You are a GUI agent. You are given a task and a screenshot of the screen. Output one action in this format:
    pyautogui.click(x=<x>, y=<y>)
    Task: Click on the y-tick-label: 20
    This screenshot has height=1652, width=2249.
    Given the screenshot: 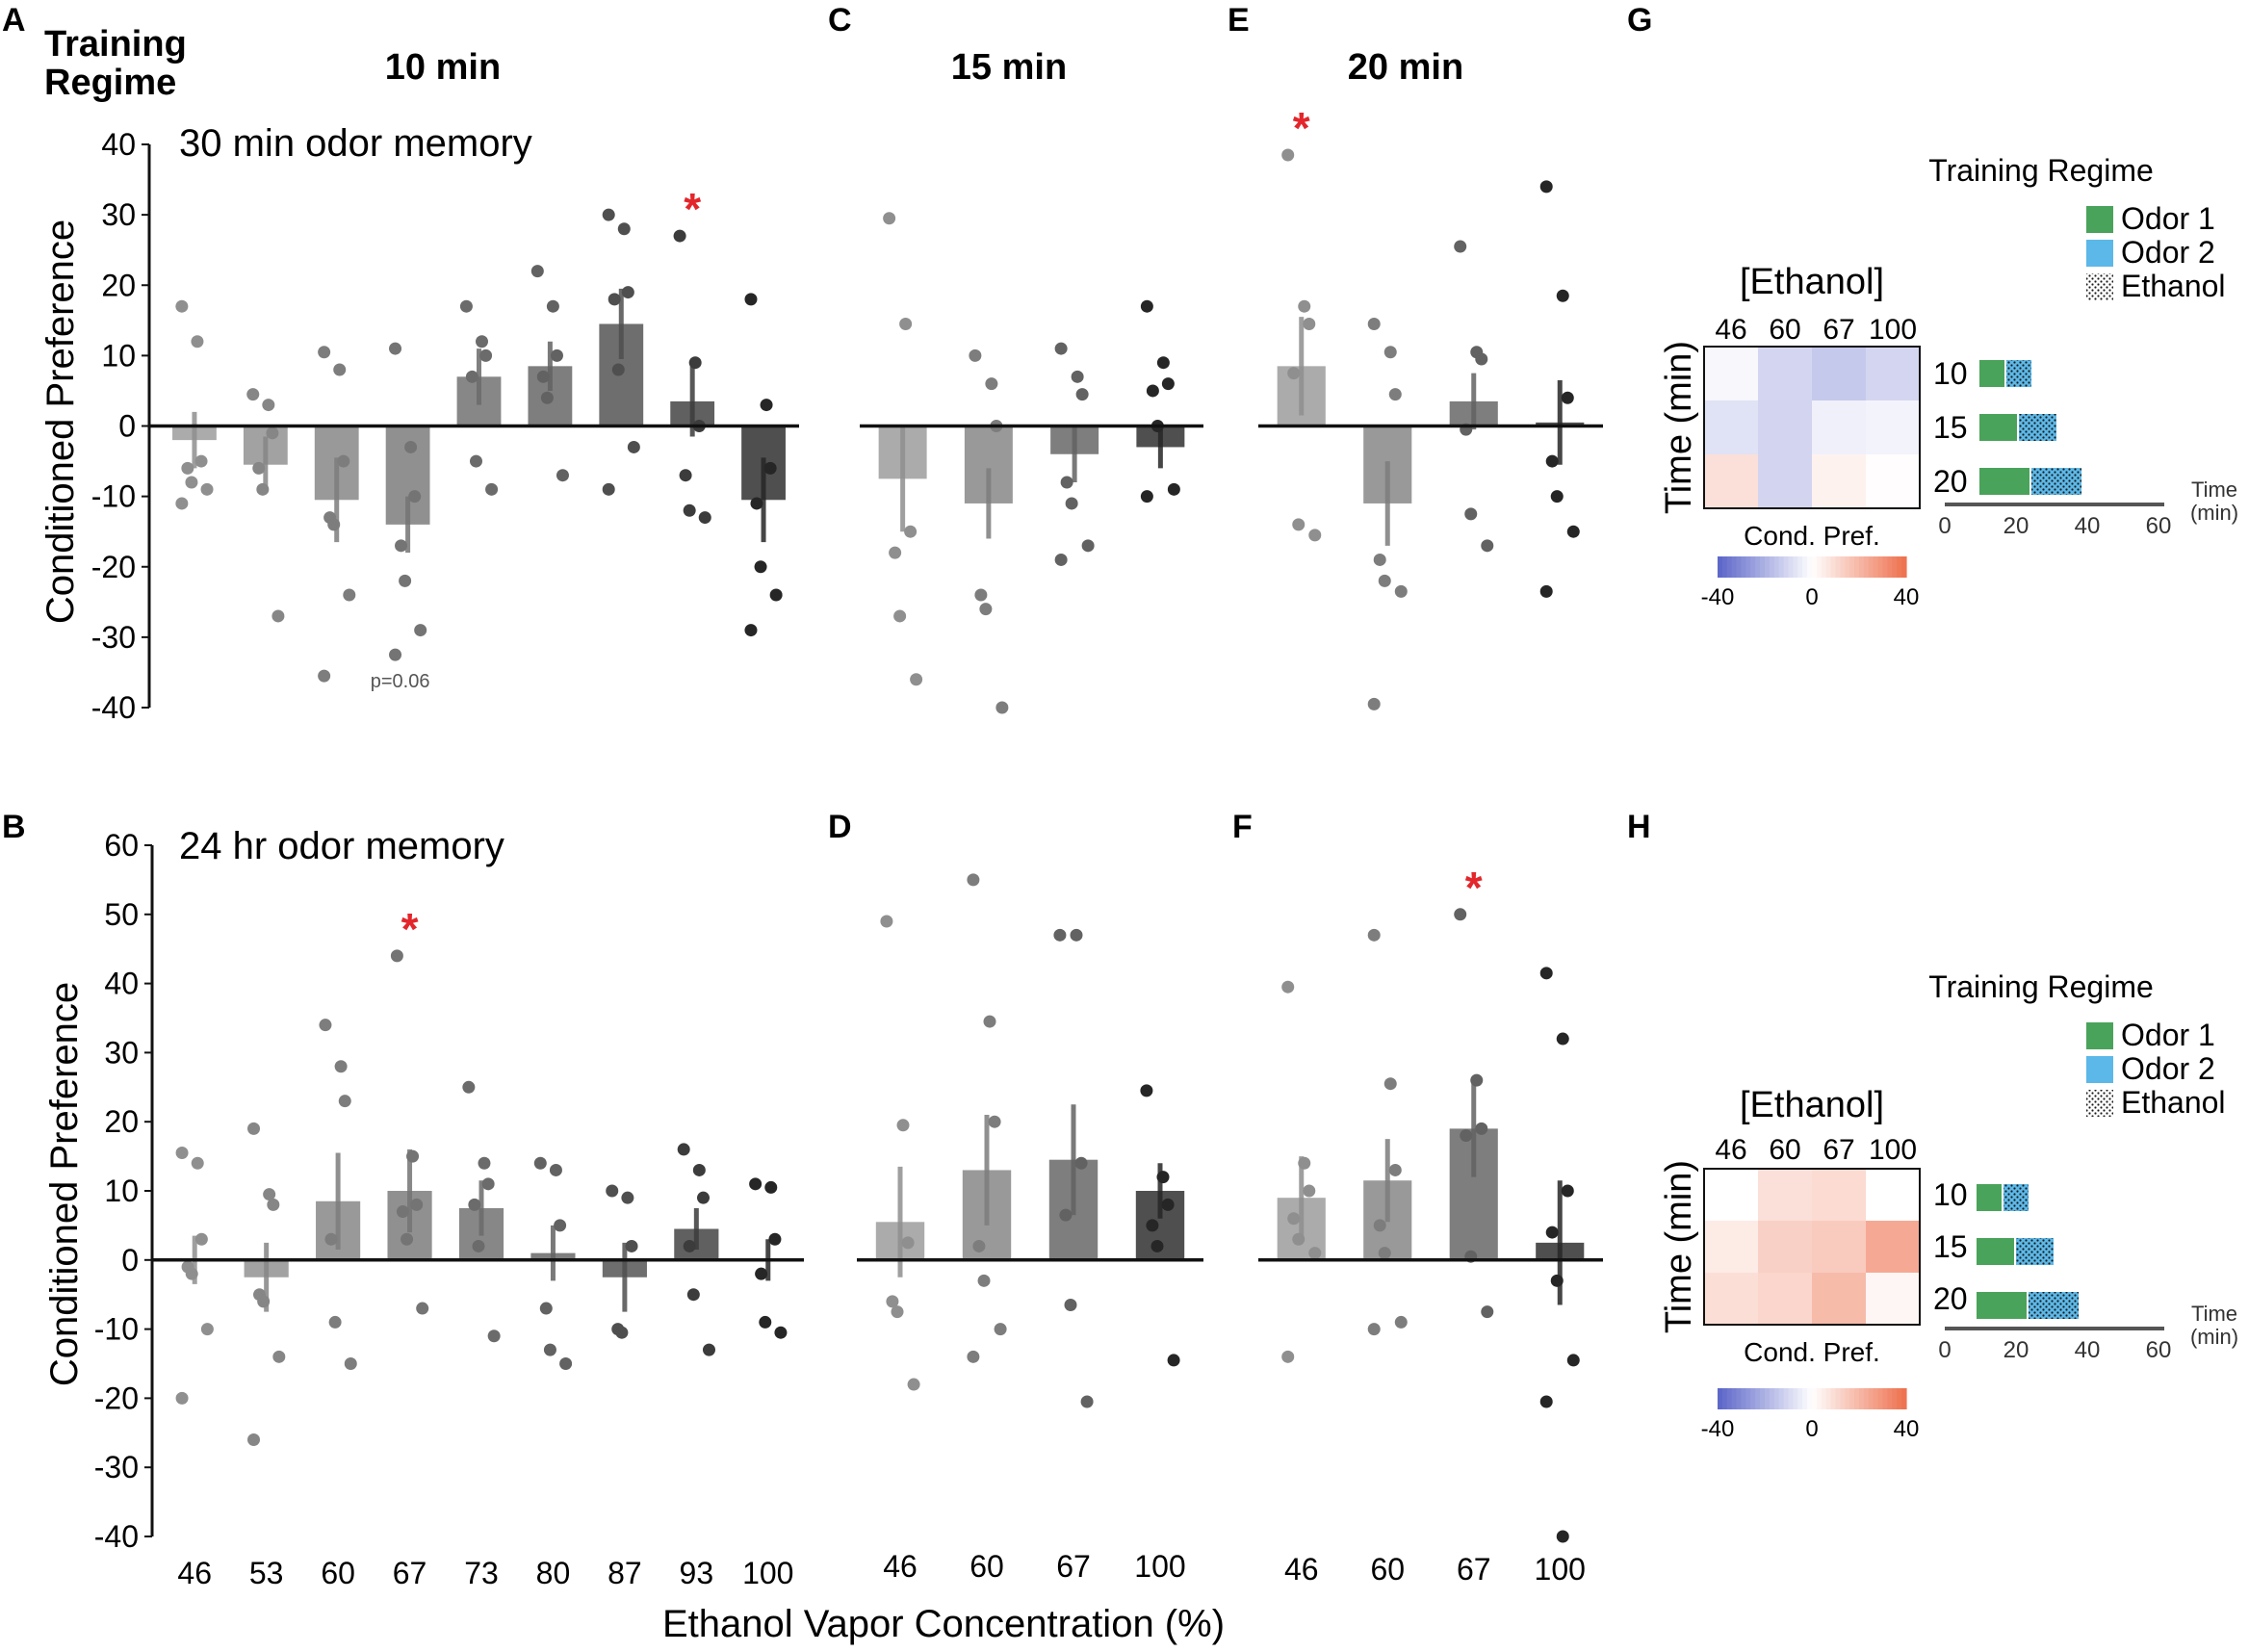 What is the action you would take?
    pyautogui.click(x=118, y=285)
    